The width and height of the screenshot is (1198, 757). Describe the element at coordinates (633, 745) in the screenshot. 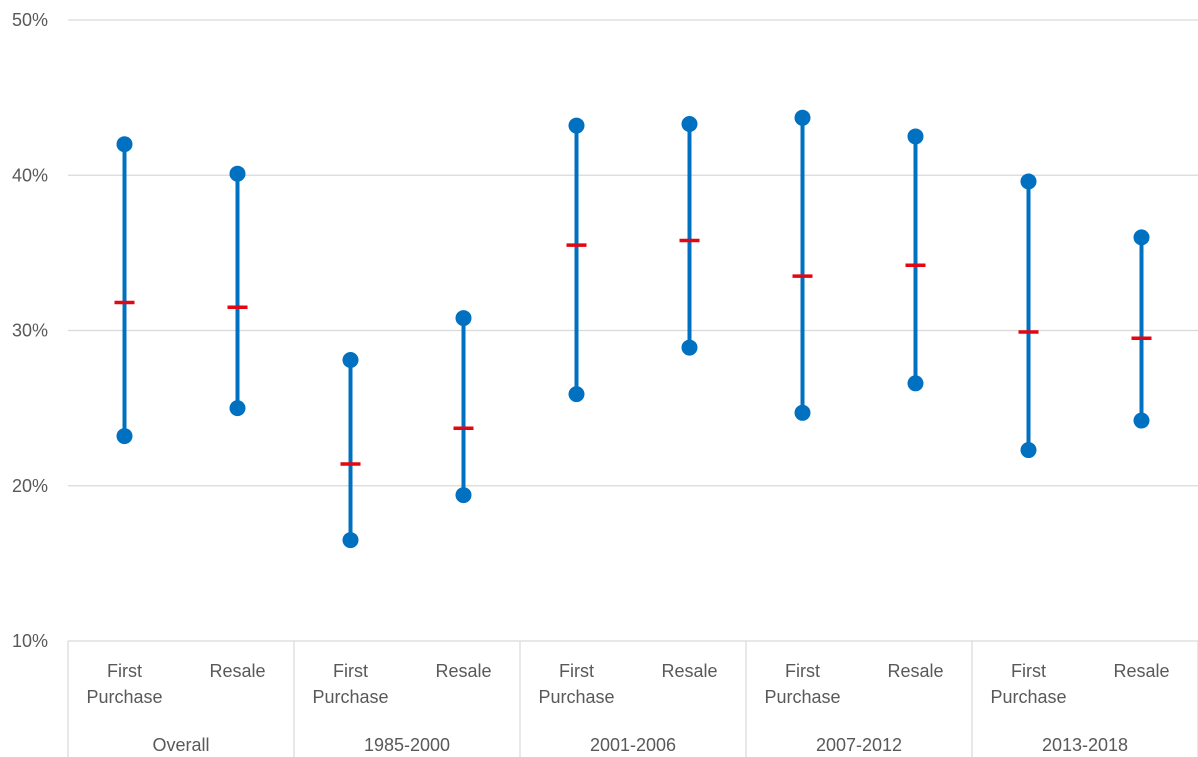

I see `group-label: 2001-2006` at that location.